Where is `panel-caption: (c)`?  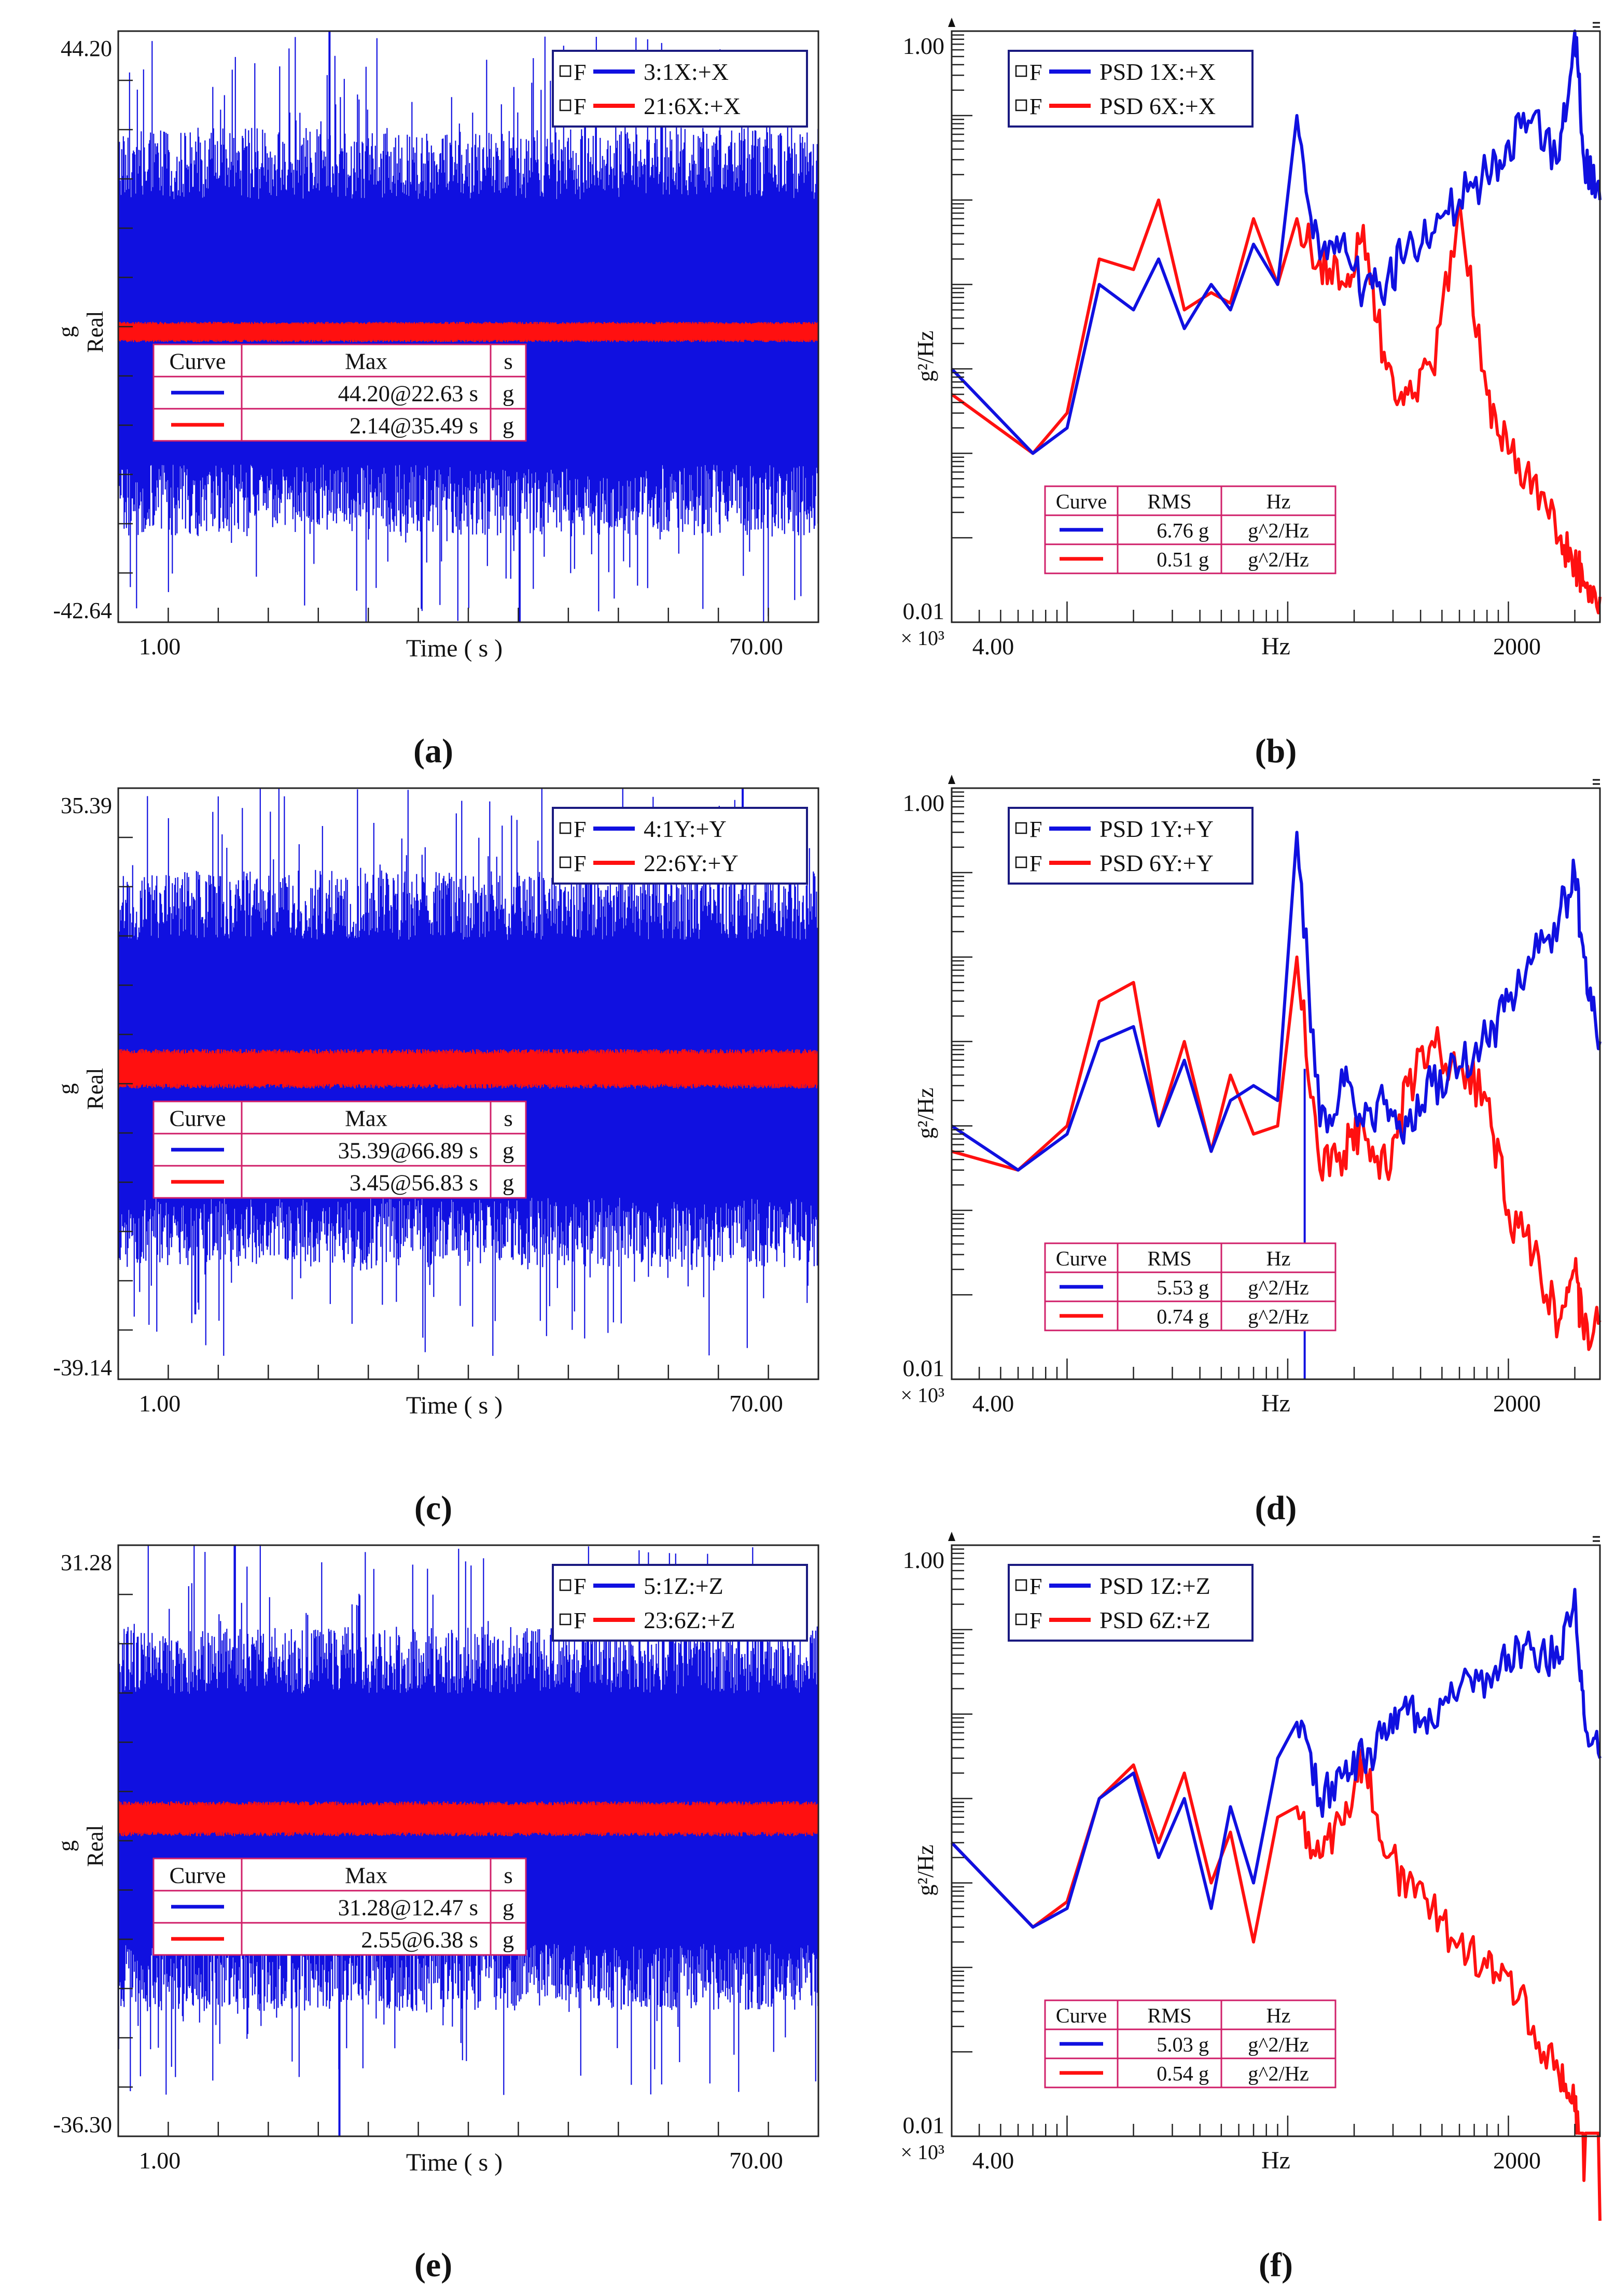 panel-caption: (c) is located at coordinates (433, 1508).